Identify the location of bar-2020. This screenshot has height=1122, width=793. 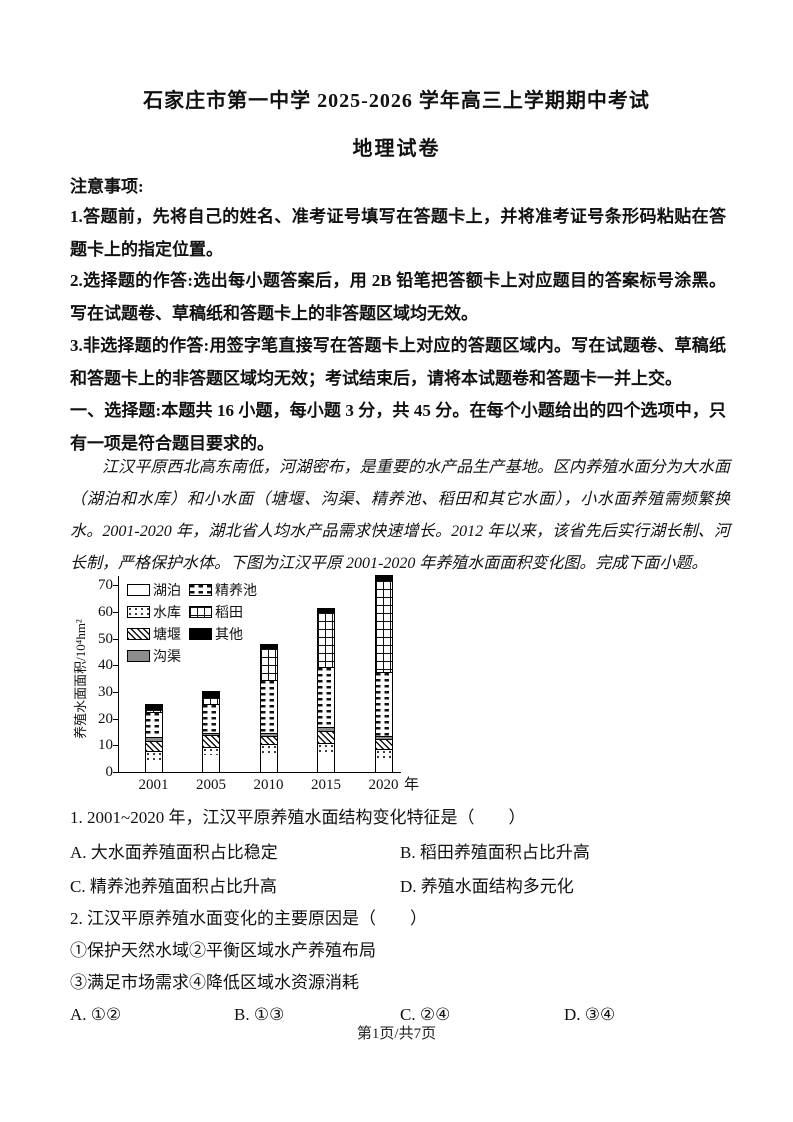
(383, 673).